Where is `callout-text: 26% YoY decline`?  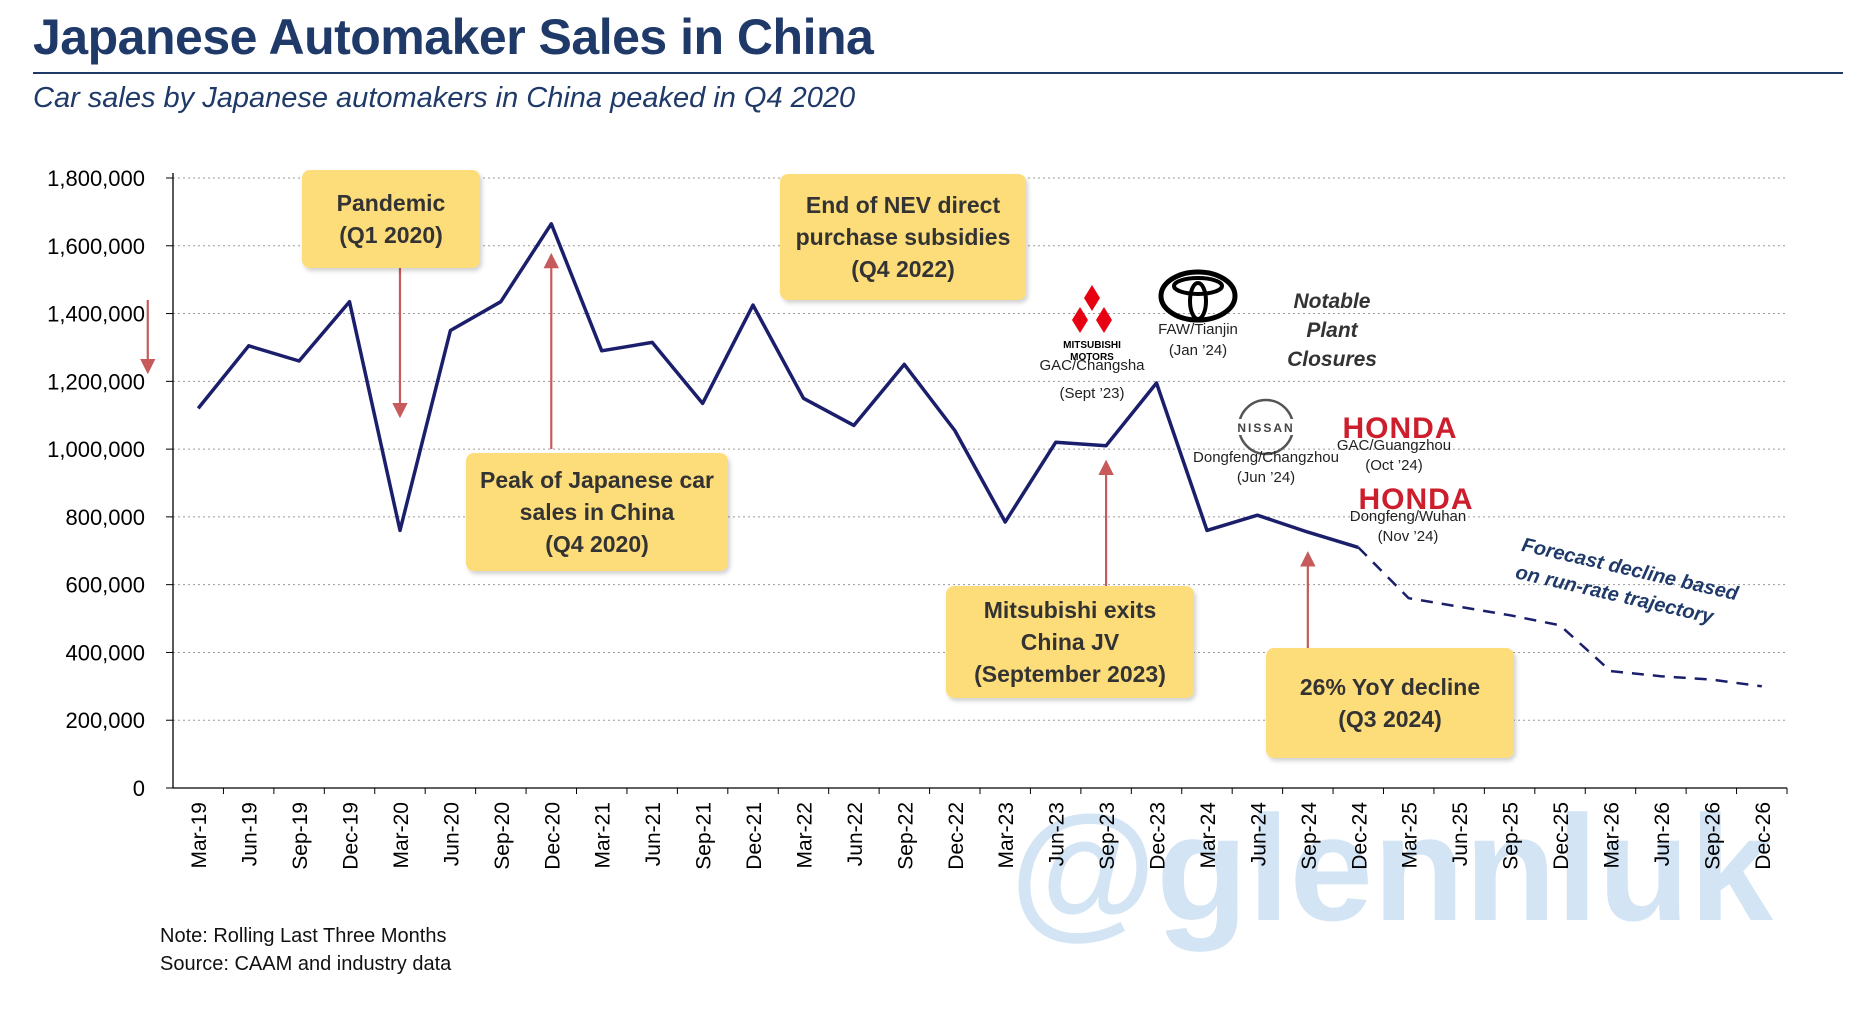 callout-text: 26% YoY decline is located at coordinates (1390, 687).